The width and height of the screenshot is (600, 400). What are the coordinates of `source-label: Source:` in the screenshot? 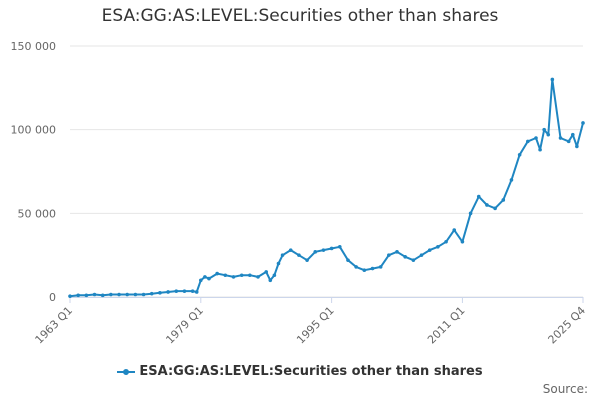 It's located at (565, 389).